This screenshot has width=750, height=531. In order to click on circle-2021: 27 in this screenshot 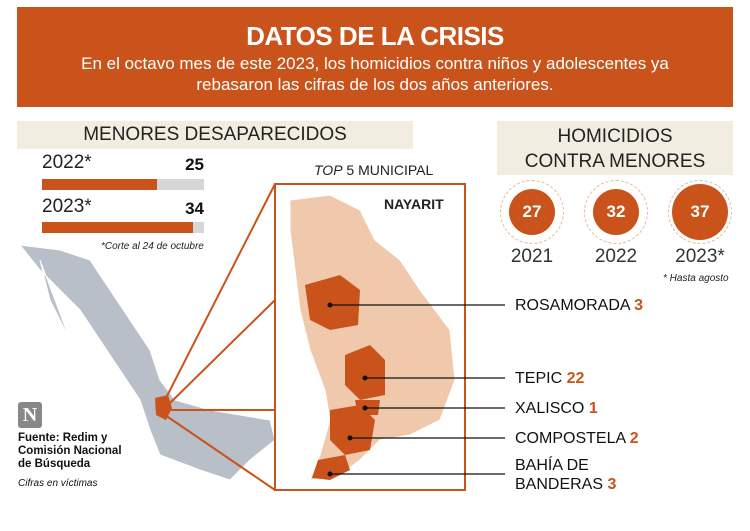, I will do `click(532, 212)`.